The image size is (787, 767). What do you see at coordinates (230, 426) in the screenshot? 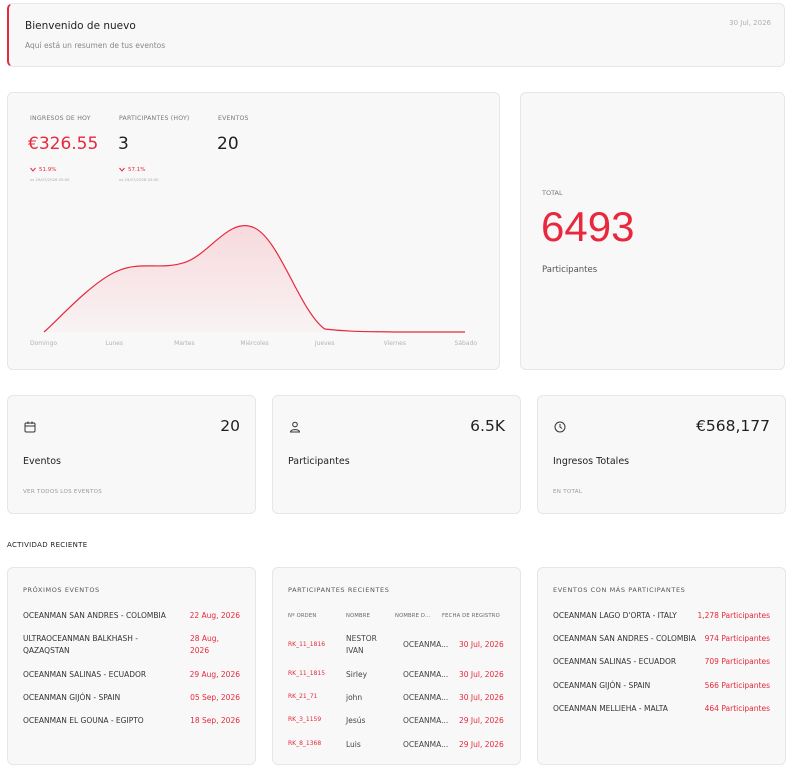
I see `events-summary-value: 20` at bounding box center [230, 426].